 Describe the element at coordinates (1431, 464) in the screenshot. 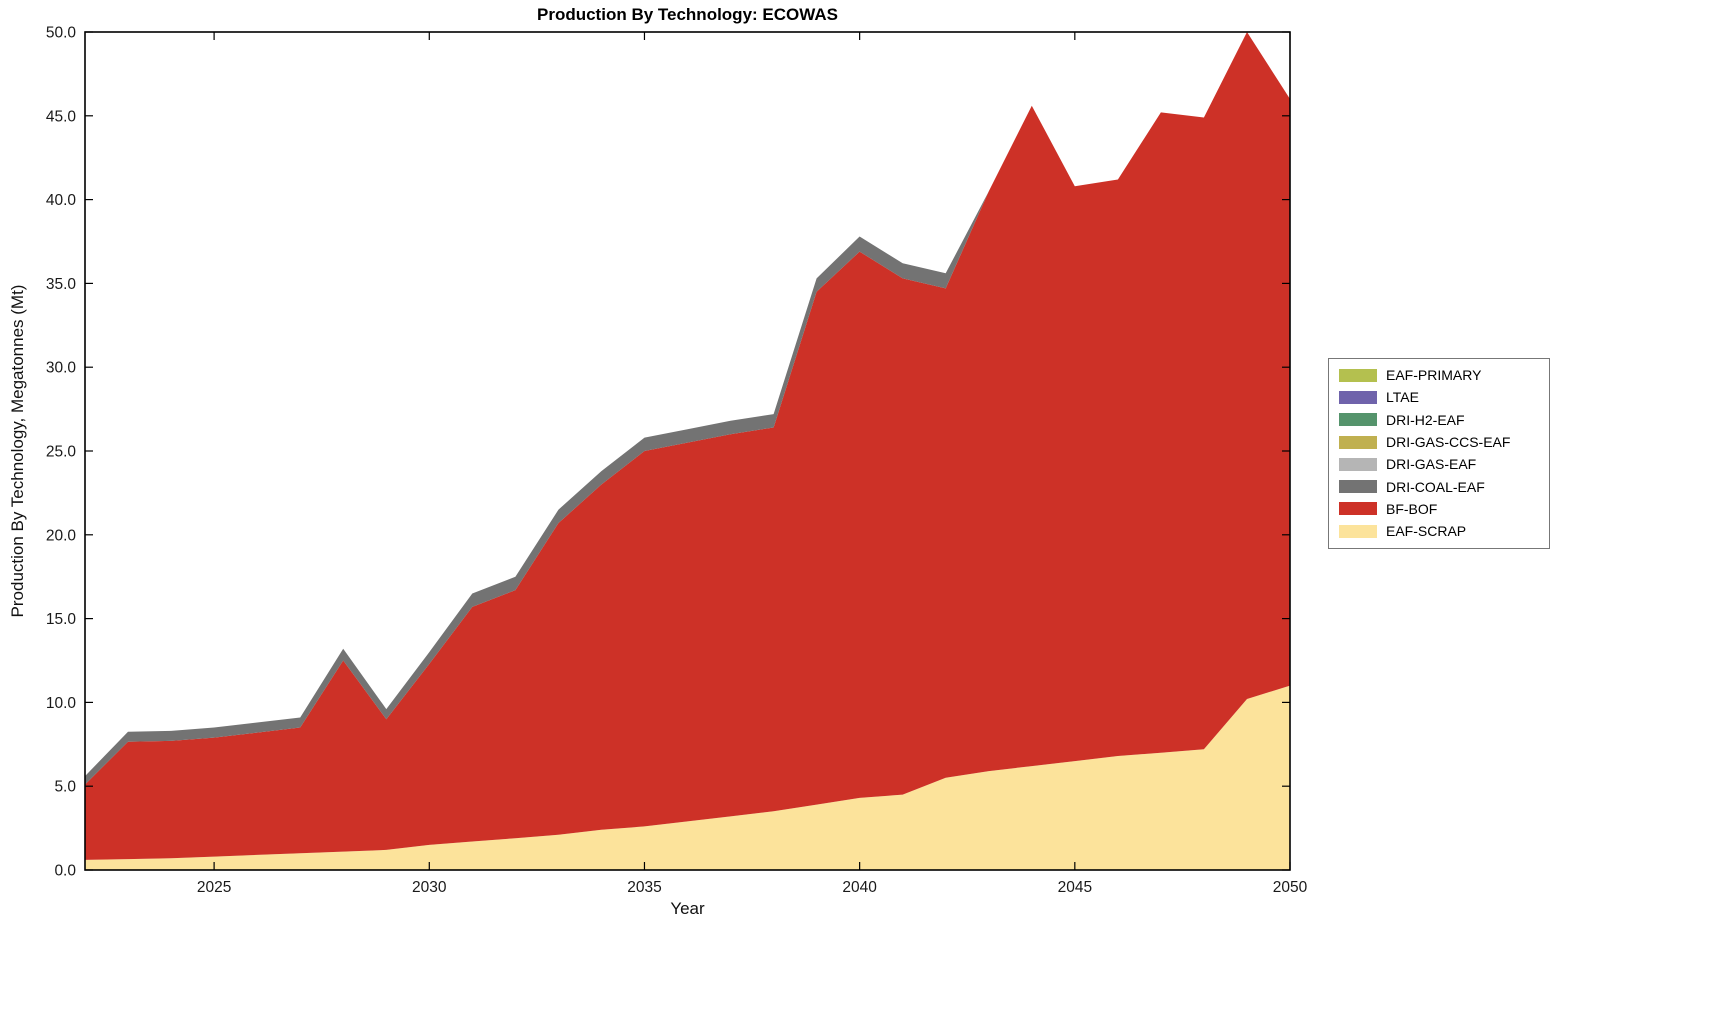

I see `legend-label: DRI-GAS-EAF` at that location.